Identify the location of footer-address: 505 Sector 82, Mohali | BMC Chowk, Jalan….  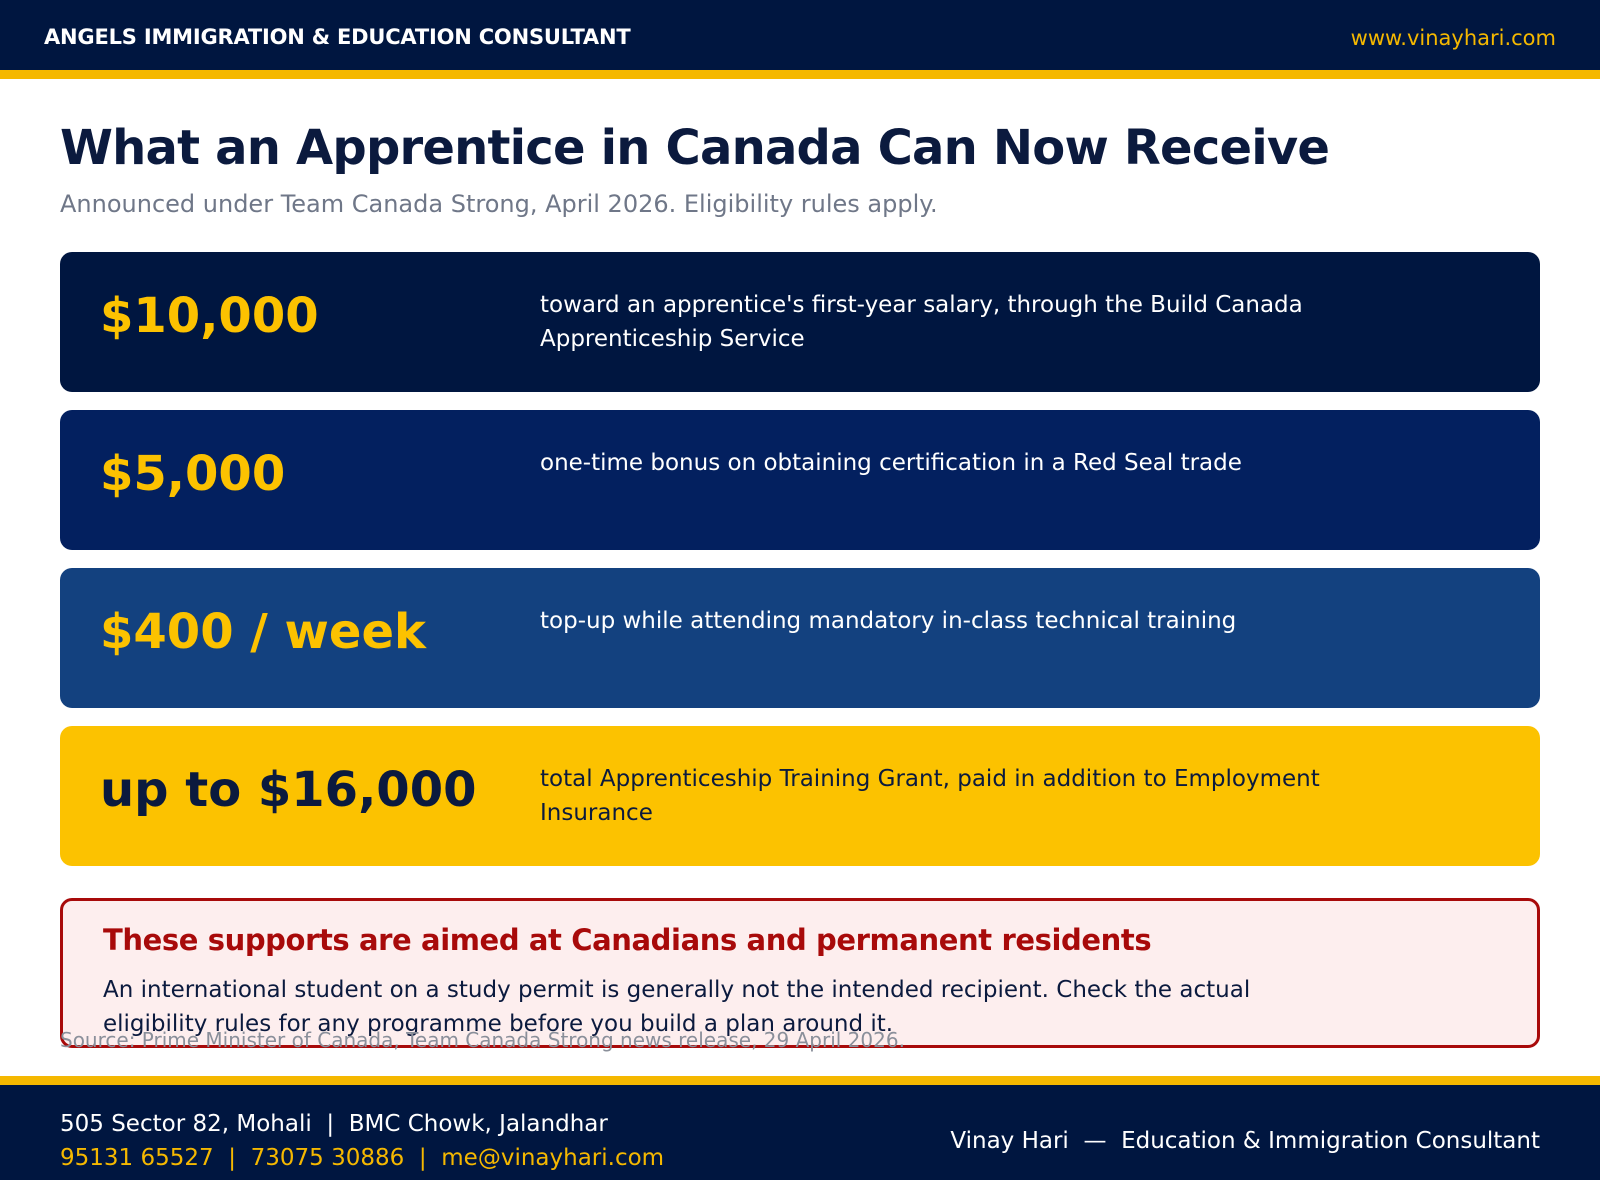
(334, 1124).